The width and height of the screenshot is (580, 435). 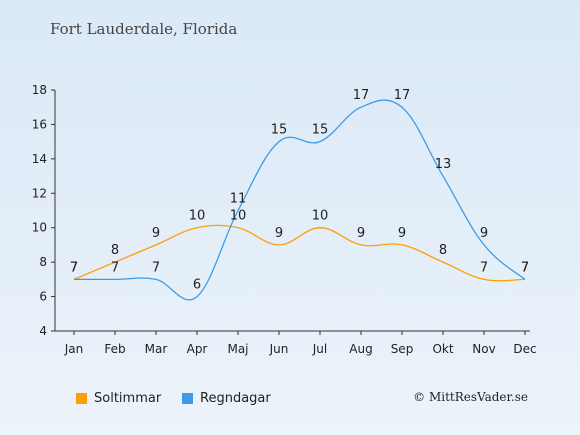 I want to click on data-label-rain: 6, so click(x=197, y=285).